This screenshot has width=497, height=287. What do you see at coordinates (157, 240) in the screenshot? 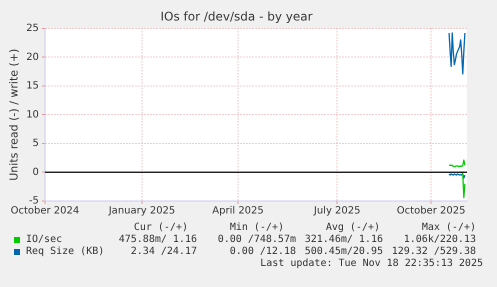
I see `text: 475.88m/ 1.16` at bounding box center [157, 240].